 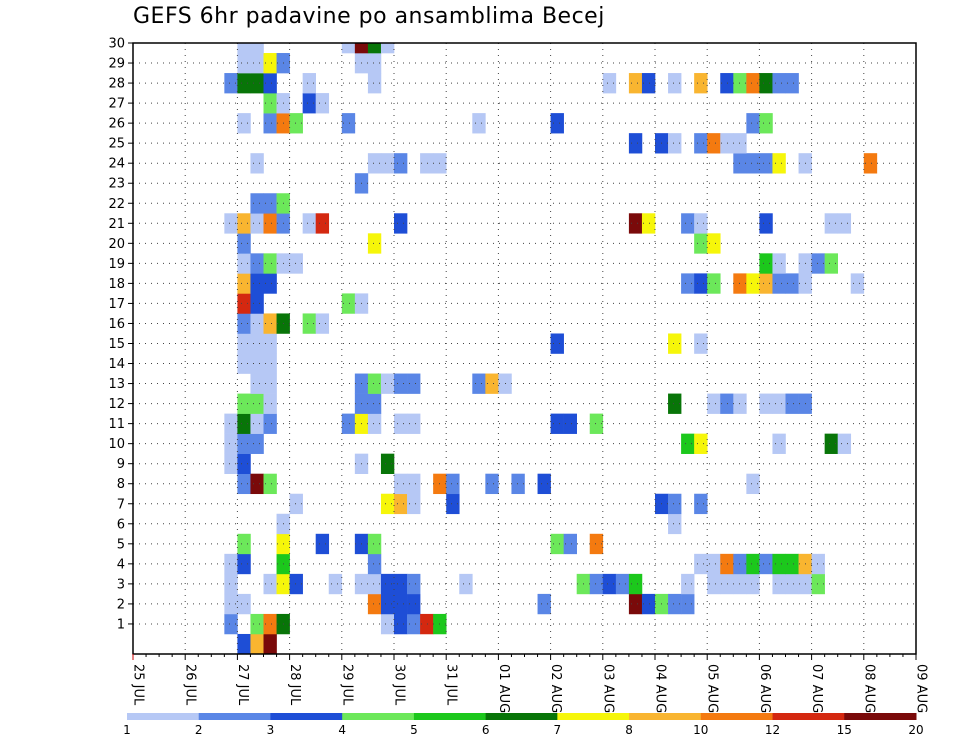 What do you see at coordinates (764, 688) in the screenshot?
I see `x-tick-label: 06 AUG` at bounding box center [764, 688].